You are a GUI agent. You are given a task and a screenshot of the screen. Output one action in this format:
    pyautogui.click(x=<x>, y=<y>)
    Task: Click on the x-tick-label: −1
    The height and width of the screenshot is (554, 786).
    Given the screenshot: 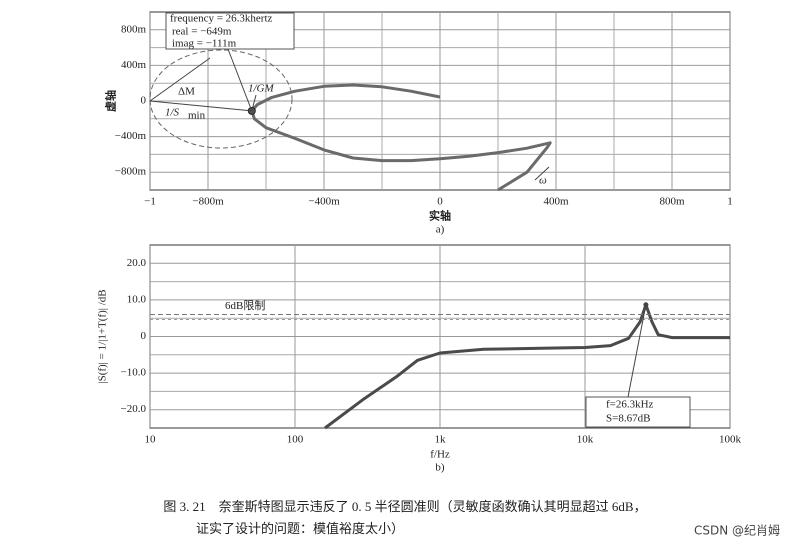 What is the action you would take?
    pyautogui.click(x=150, y=202)
    